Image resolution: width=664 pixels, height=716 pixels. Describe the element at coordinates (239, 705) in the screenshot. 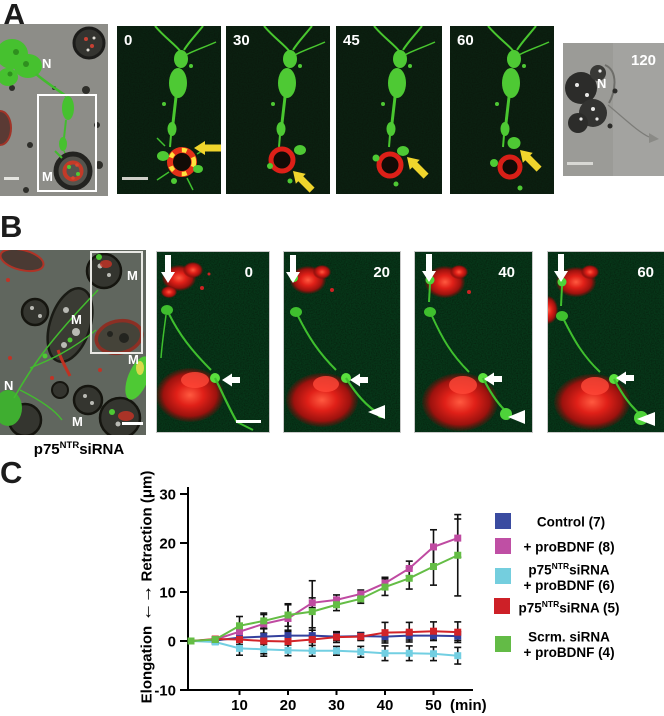

I see `x-tick-label: 10` at that location.